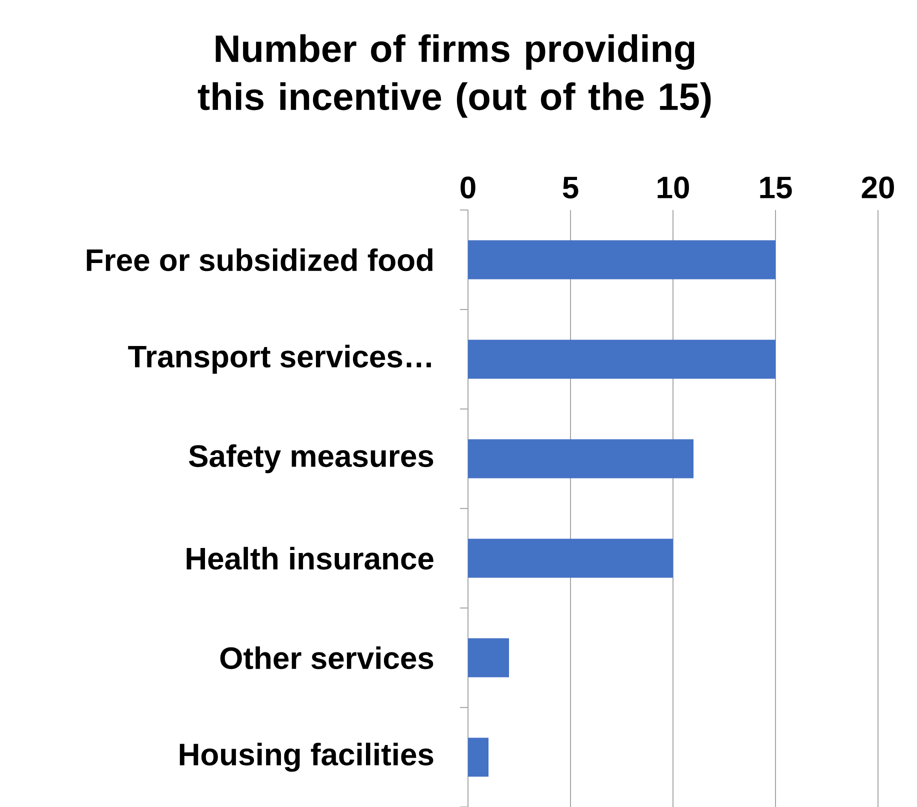 The image size is (917, 807). What do you see at coordinates (878, 187) in the screenshot?
I see `x-tick-label: 20` at bounding box center [878, 187].